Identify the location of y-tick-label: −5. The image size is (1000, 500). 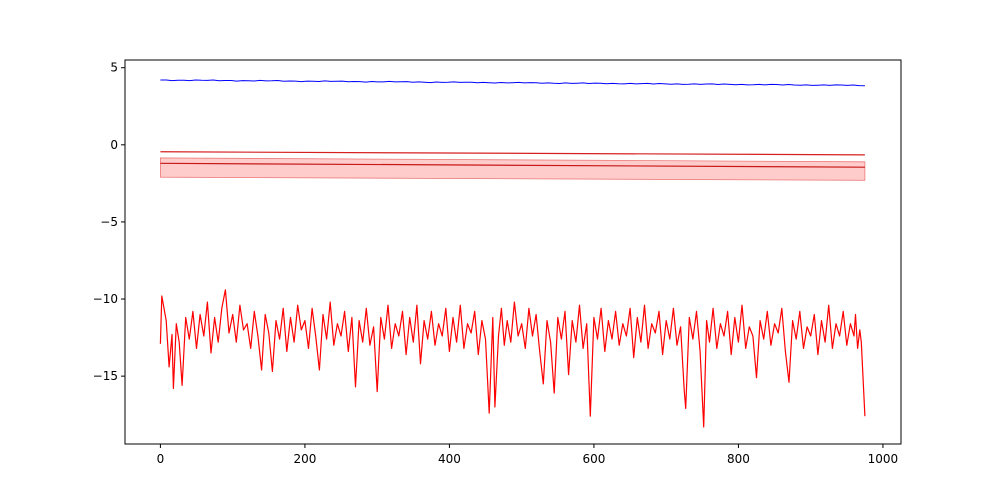
(109, 222).